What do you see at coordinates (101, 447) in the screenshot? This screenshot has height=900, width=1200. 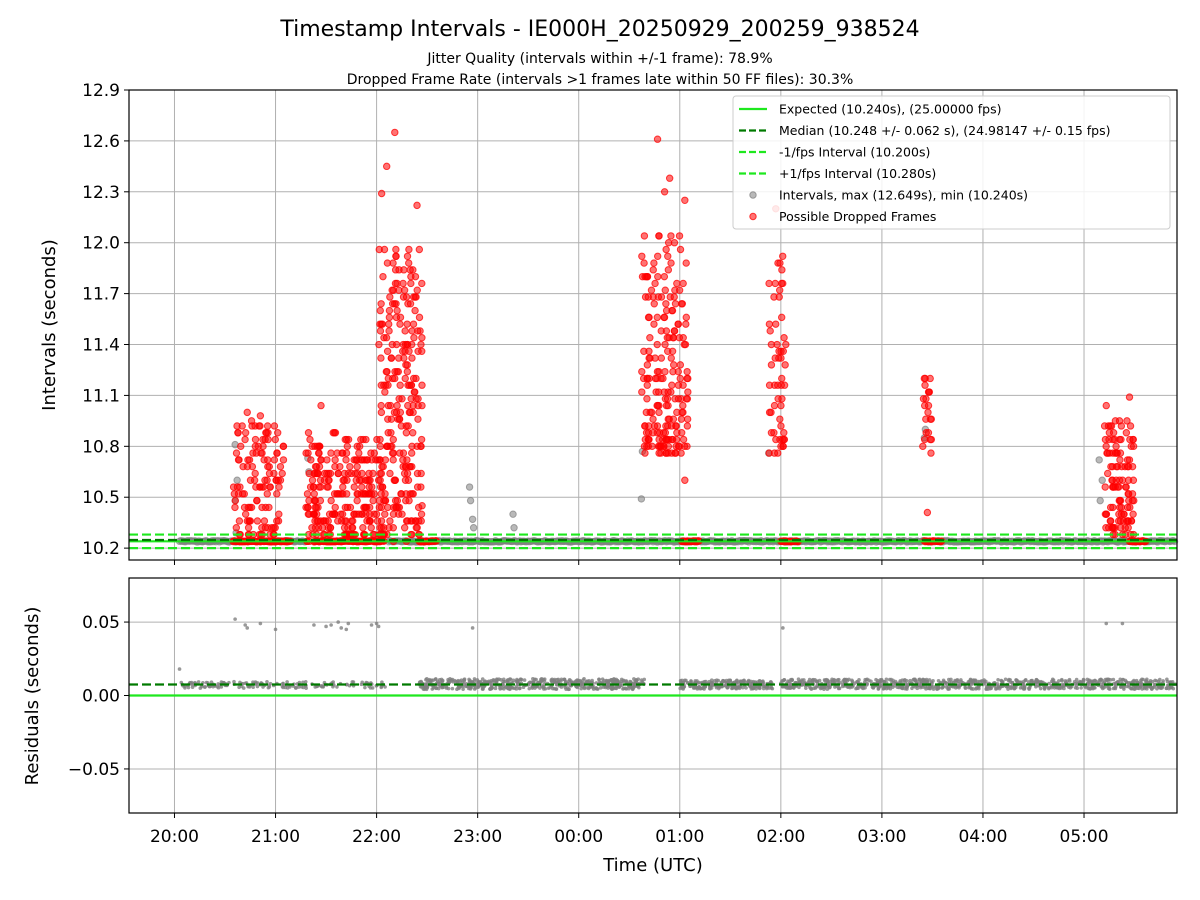 I see `y-tick-label: 10.8` at bounding box center [101, 447].